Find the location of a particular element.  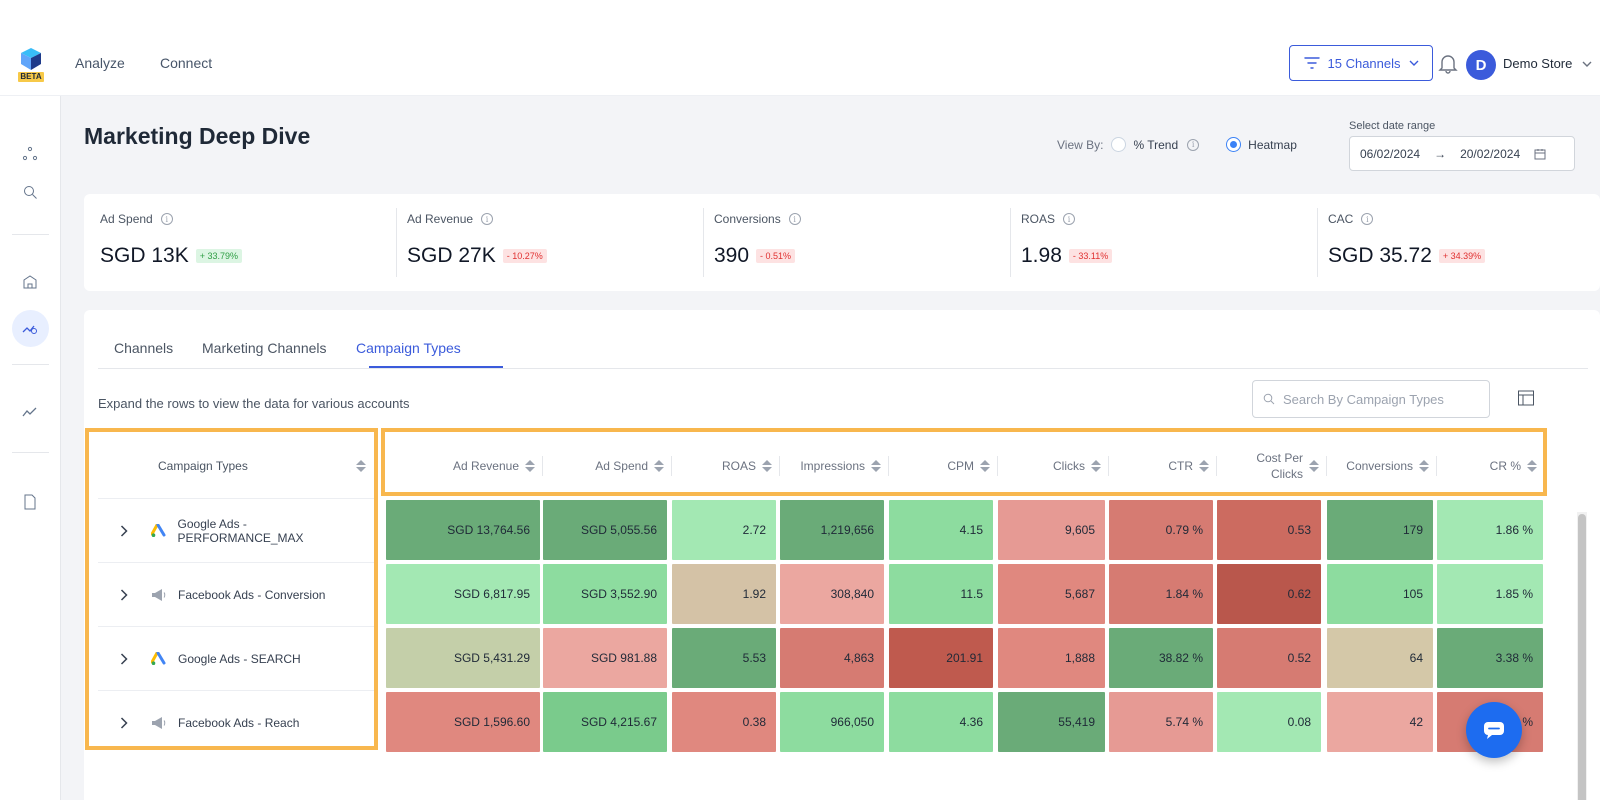

heatmap-cell-cpm: 4.15 is located at coordinates (941, 530).